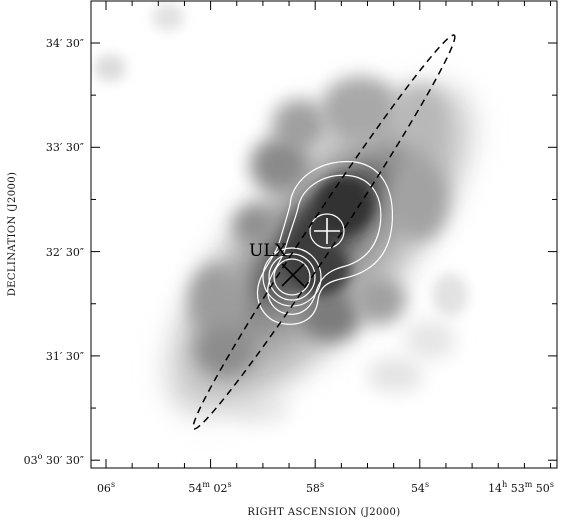  I want to click on x-tick-label: 54s, so click(420, 487).